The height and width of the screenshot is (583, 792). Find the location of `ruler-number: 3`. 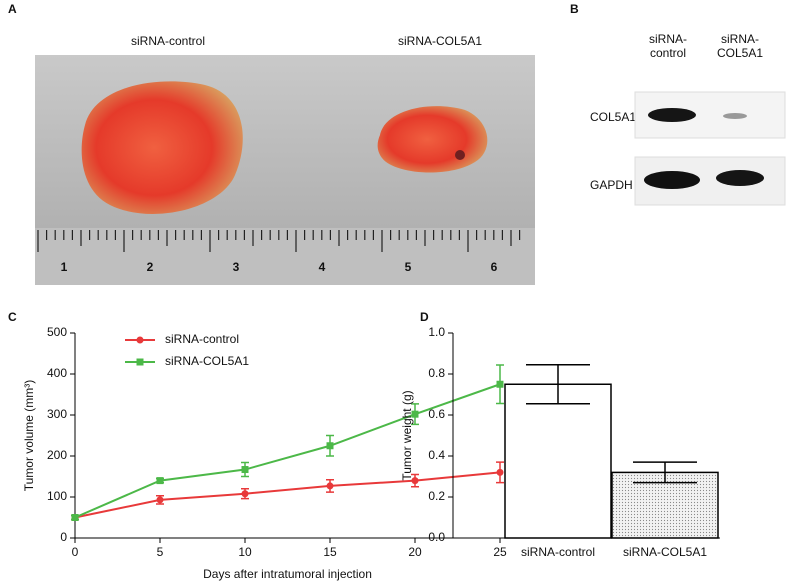

ruler-number: 3 is located at coordinates (236, 267).